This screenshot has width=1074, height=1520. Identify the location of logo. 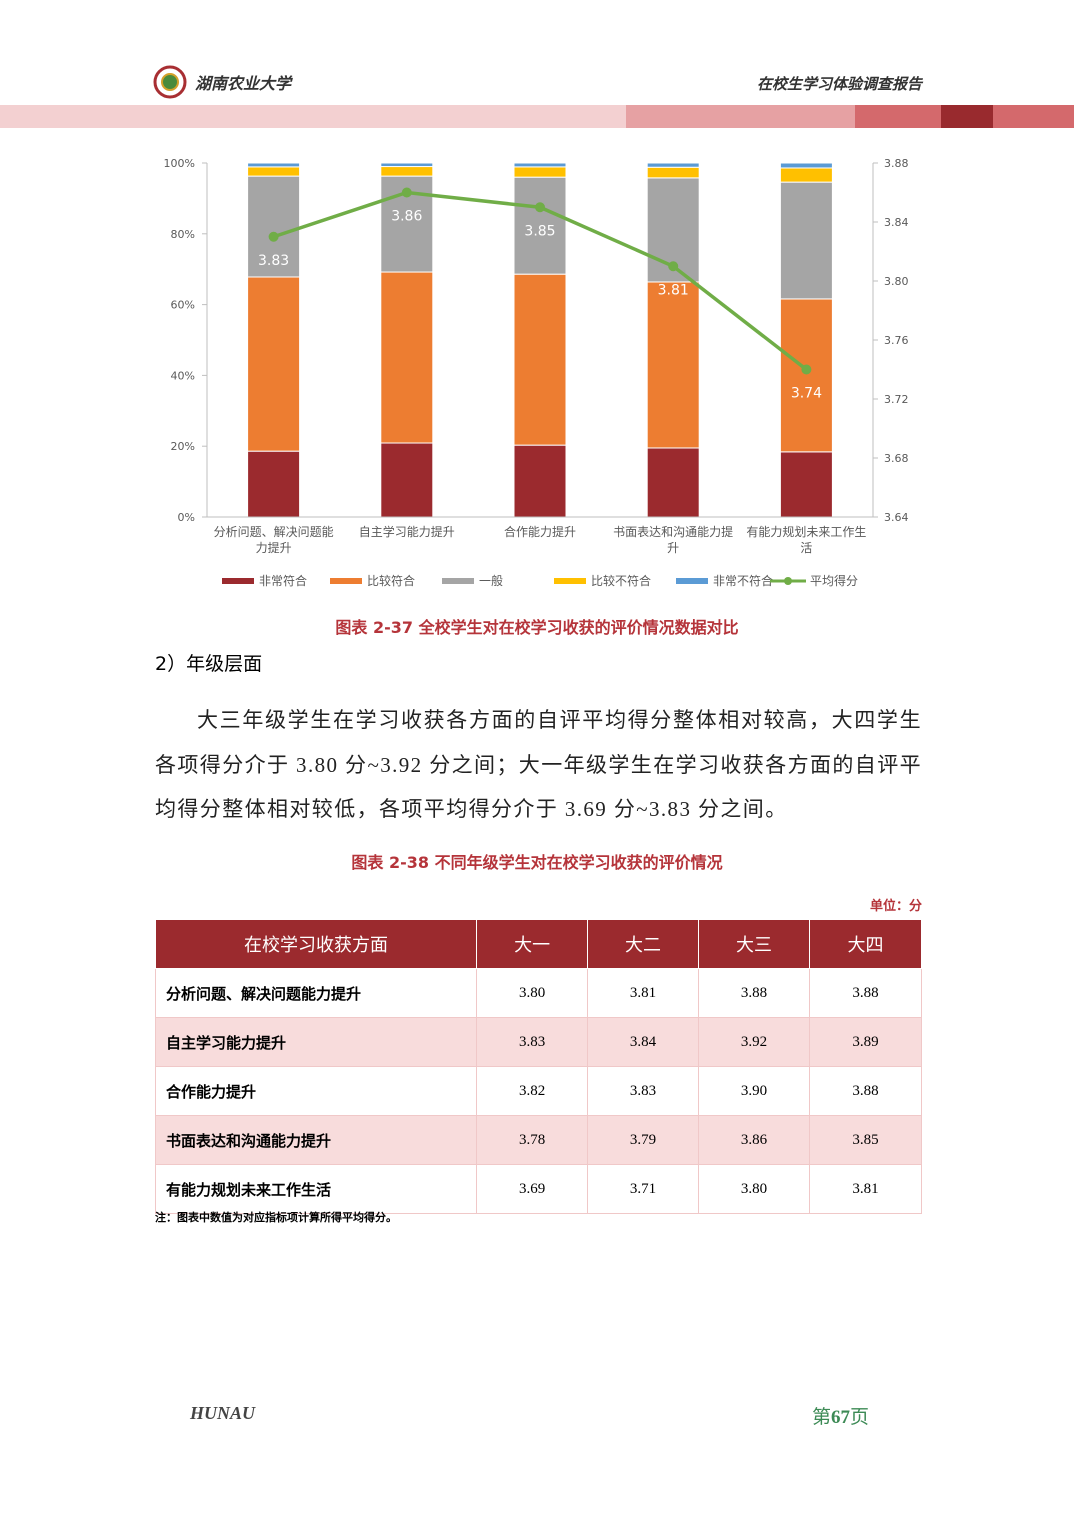
(170, 82).